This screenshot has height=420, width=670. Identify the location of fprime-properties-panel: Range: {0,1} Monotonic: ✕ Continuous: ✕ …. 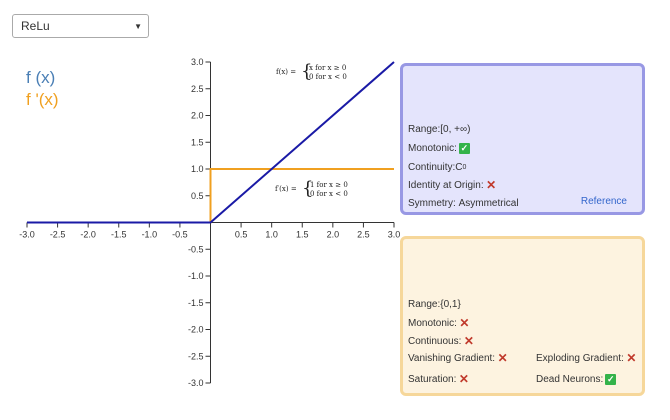
(522, 316).